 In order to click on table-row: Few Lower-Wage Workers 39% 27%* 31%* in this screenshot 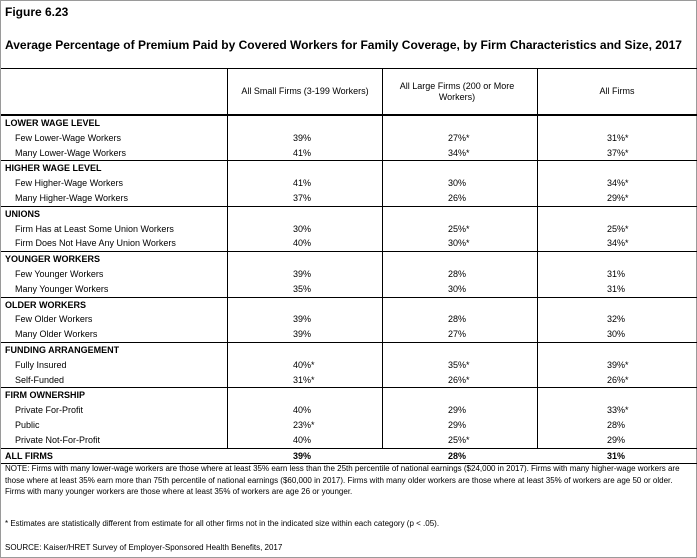, I will do `click(349, 138)`.